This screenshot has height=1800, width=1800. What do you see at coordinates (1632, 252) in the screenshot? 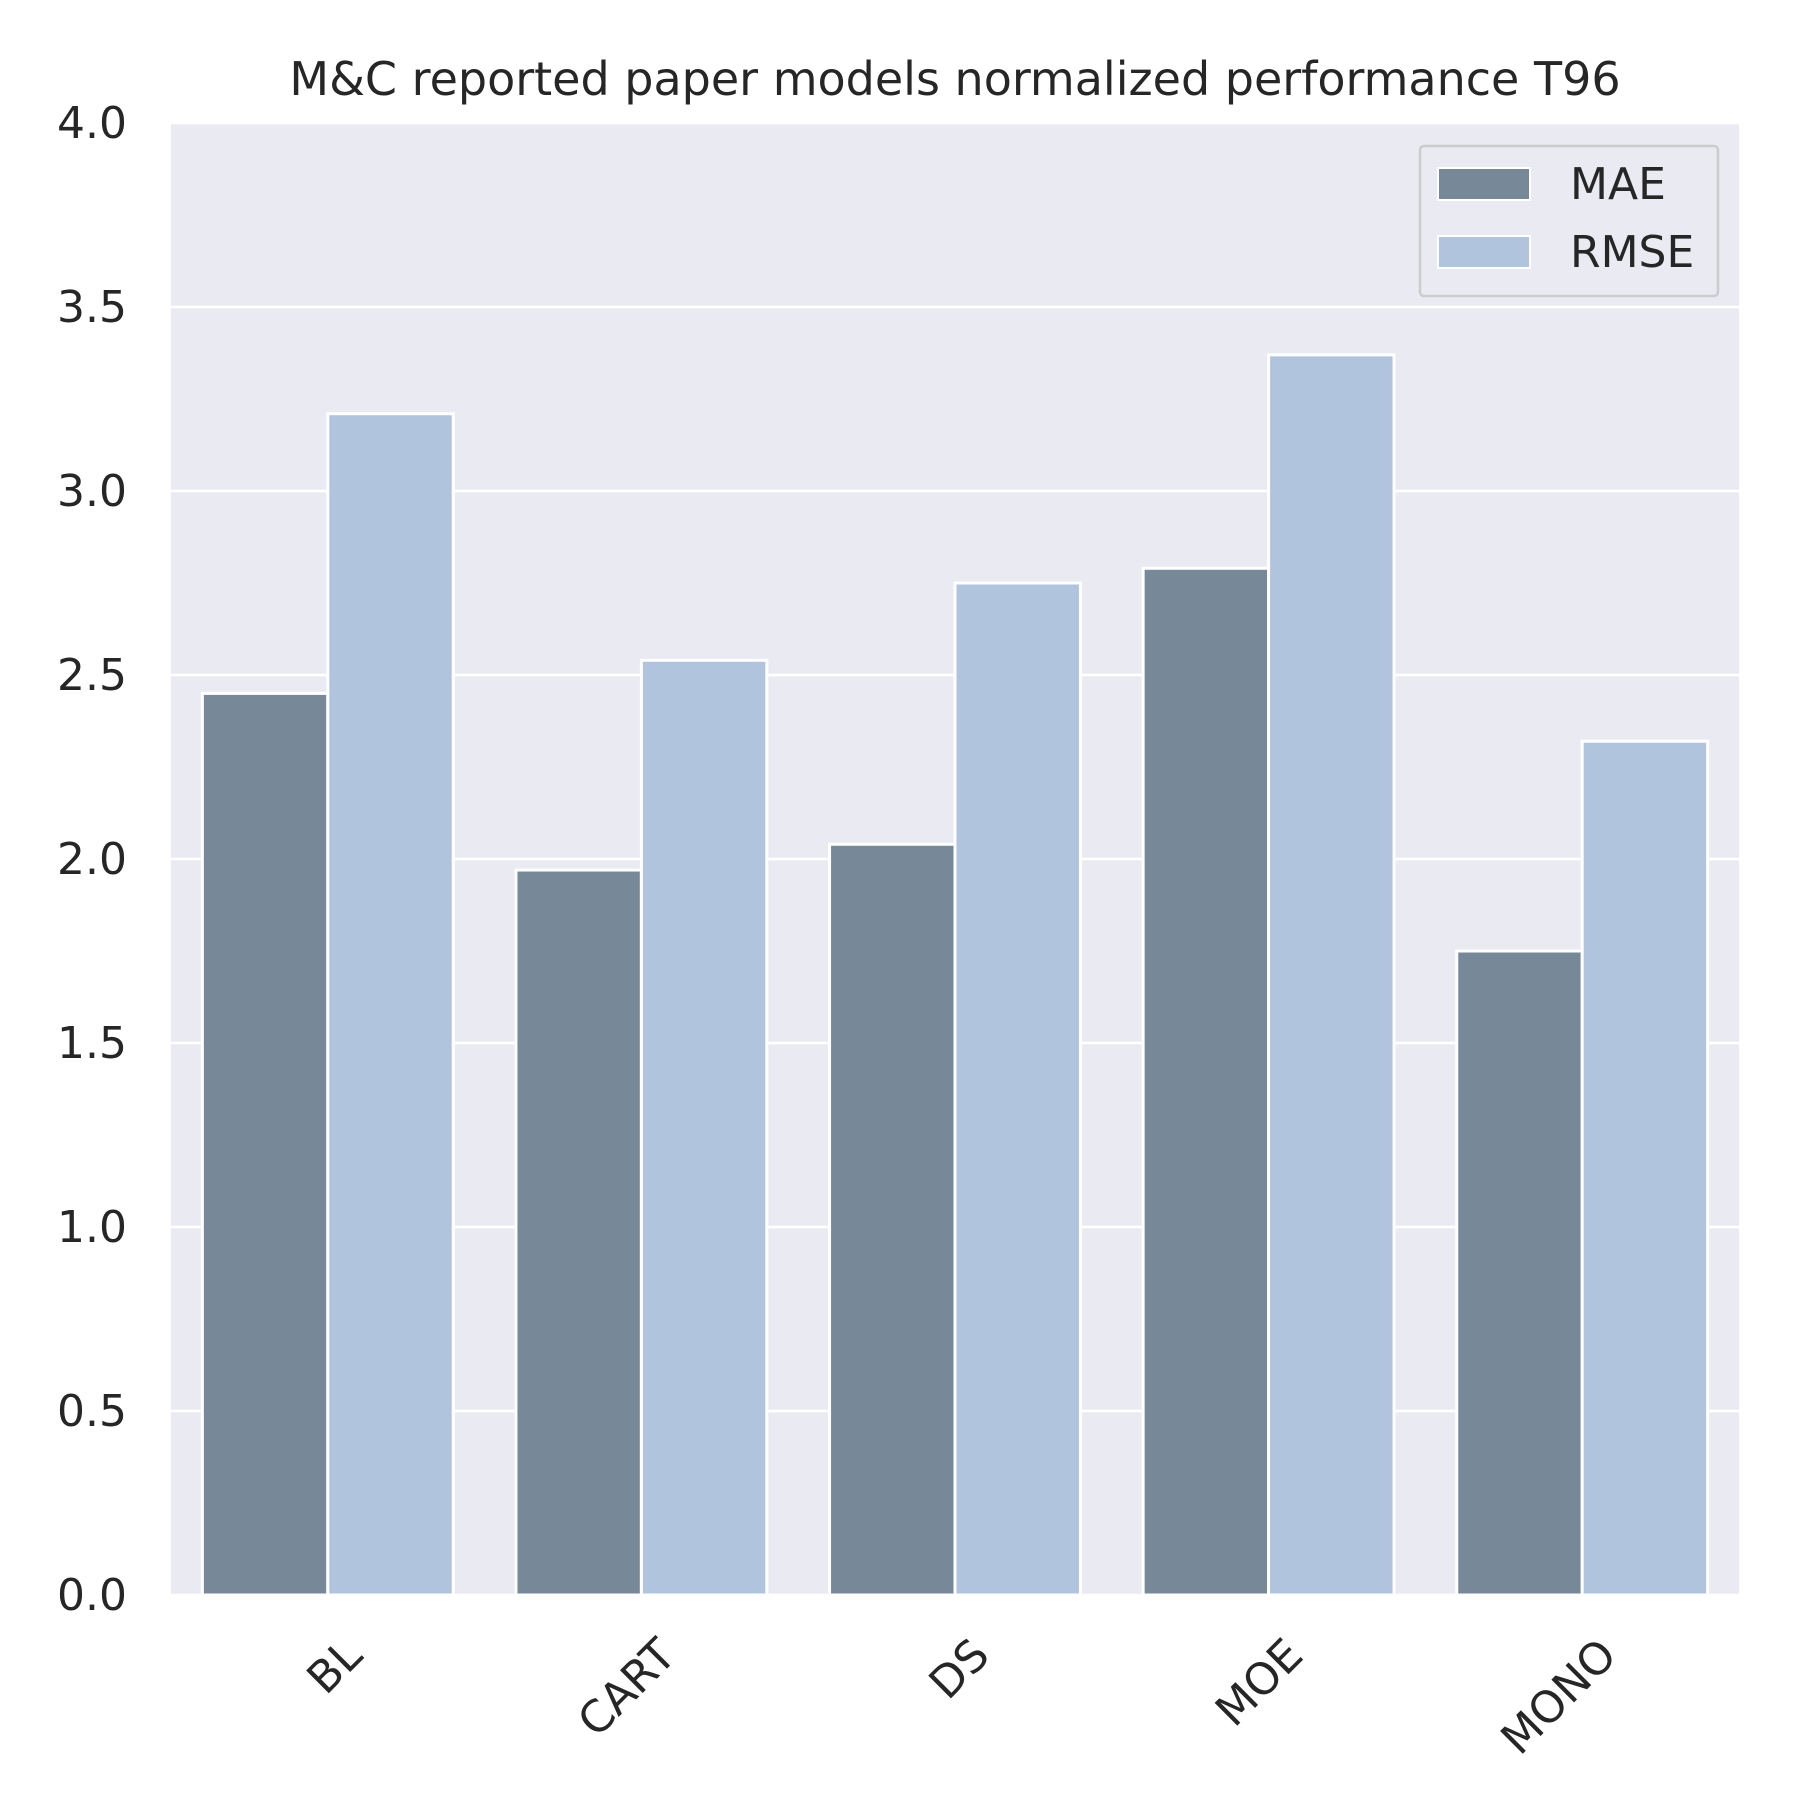
I see `legend-label-rmse: RMSE` at bounding box center [1632, 252].